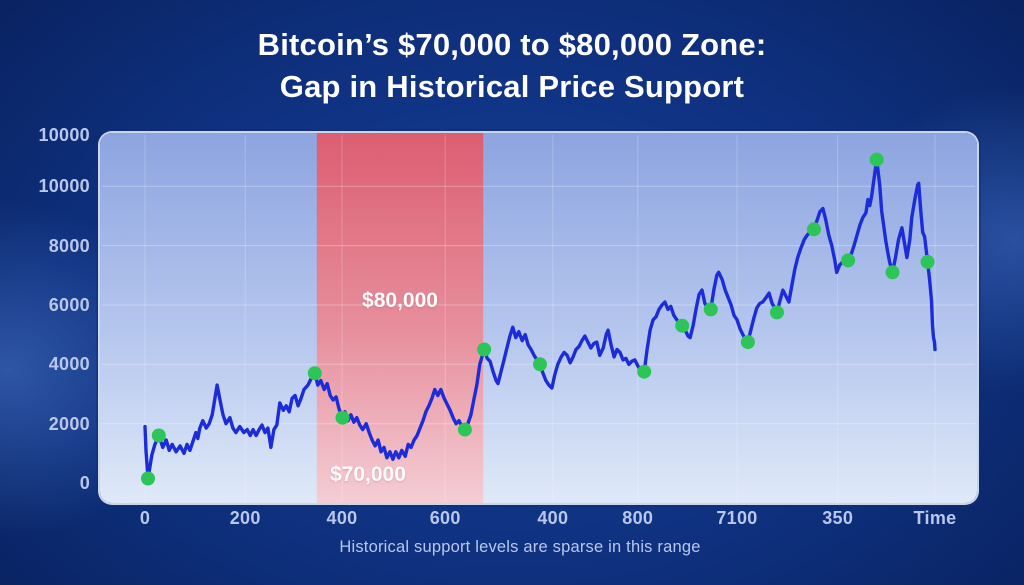  Describe the element at coordinates (84, 483) in the screenshot. I see `y-tick-label: 0` at that location.